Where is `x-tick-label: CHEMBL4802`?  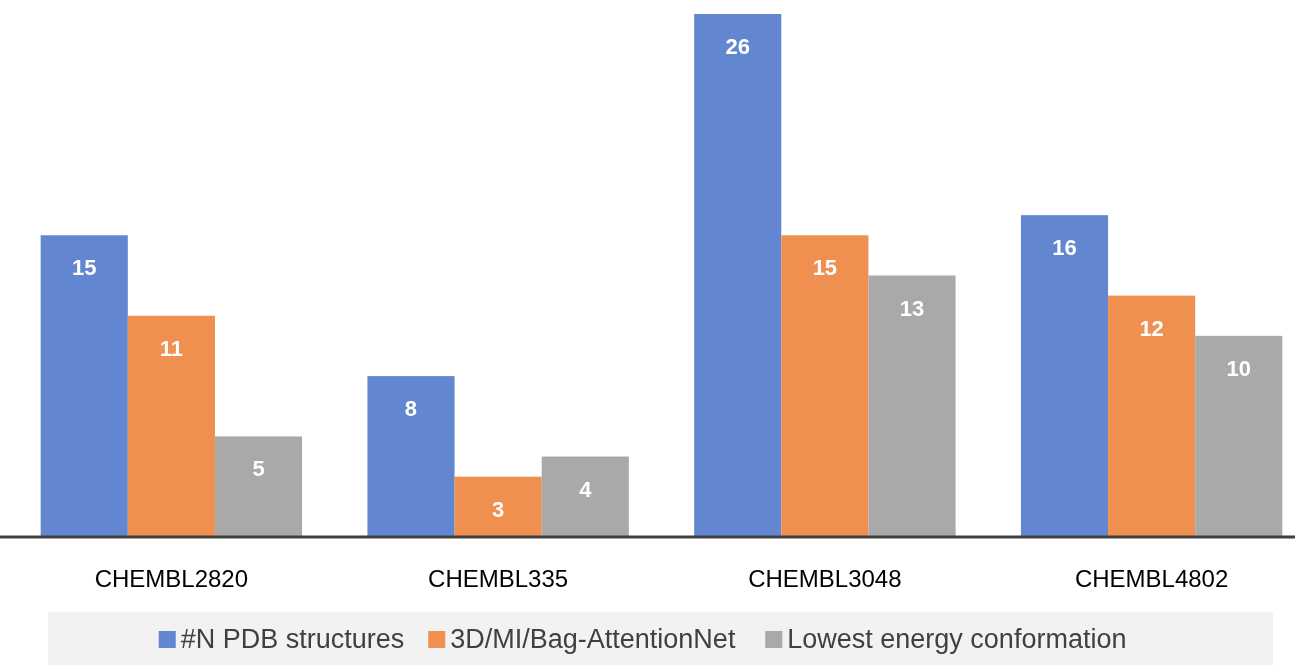
x-tick-label: CHEMBL4802 is located at coordinates (1151, 578).